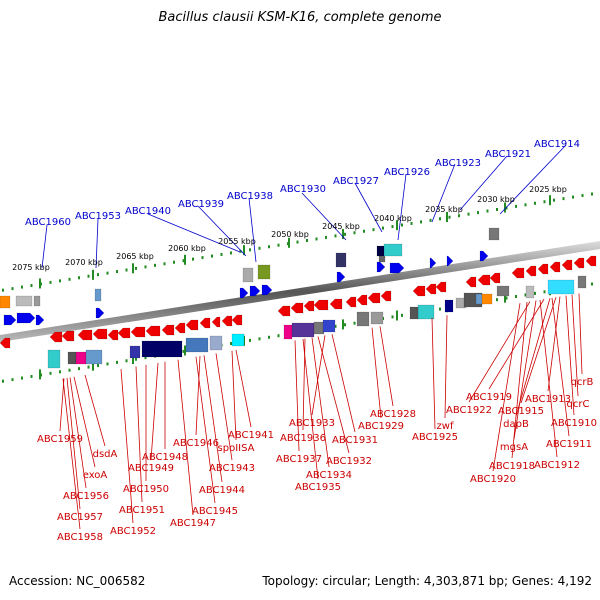 The width and height of the screenshot is (600, 600). I want to click on scale-label: 2045 kbp, so click(341, 226).